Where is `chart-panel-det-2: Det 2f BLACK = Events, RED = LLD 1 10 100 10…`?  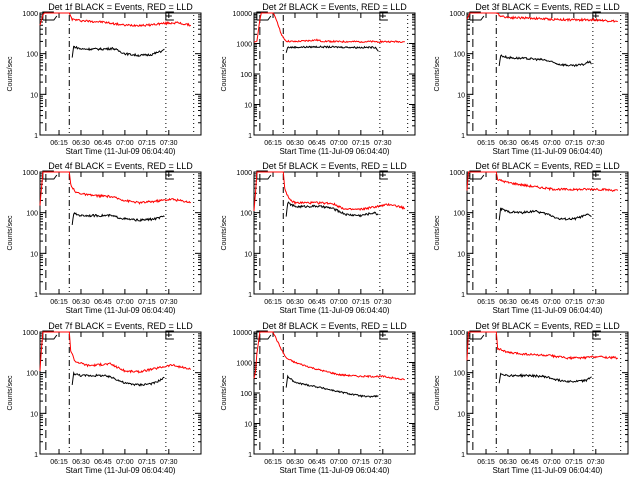 chart-panel-det-2: Det 2f BLACK = Events, RED = LLD 1 10 100 10… is located at coordinates (318, 79).